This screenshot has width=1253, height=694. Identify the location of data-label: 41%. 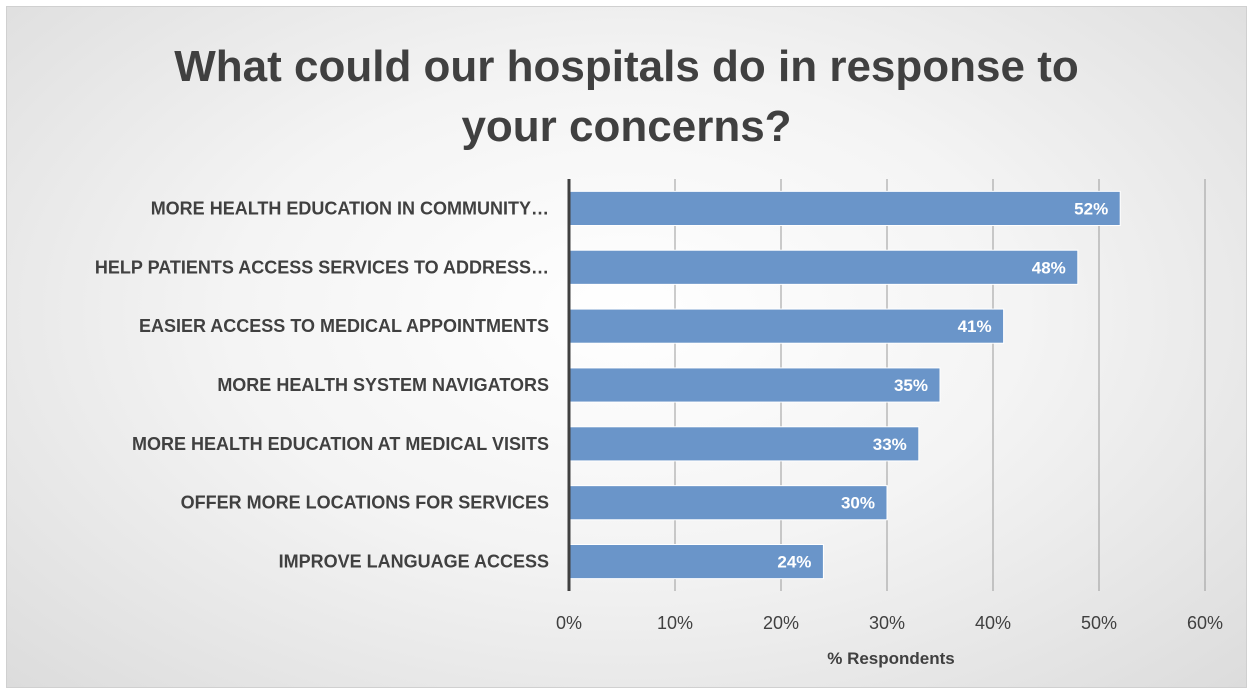
(975, 326).